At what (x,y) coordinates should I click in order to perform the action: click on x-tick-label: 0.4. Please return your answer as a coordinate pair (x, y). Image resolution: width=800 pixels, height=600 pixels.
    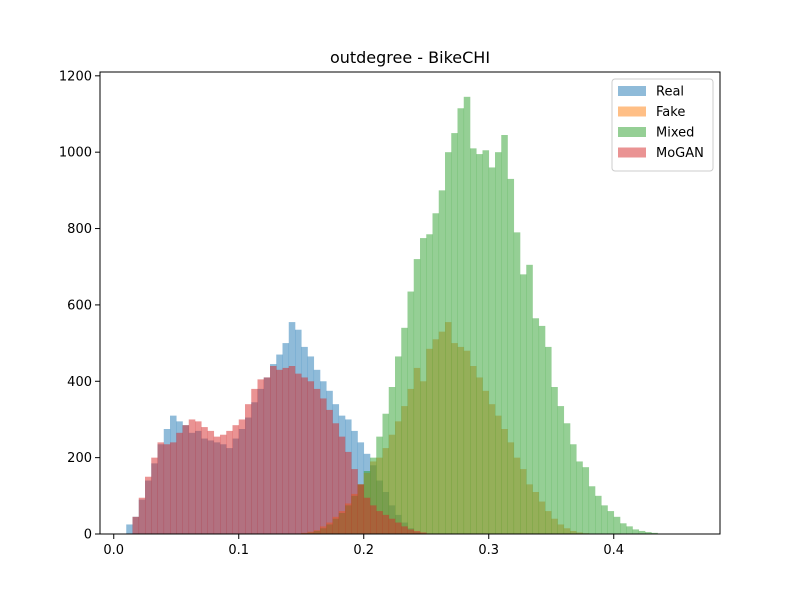
    Looking at the image, I should click on (613, 550).